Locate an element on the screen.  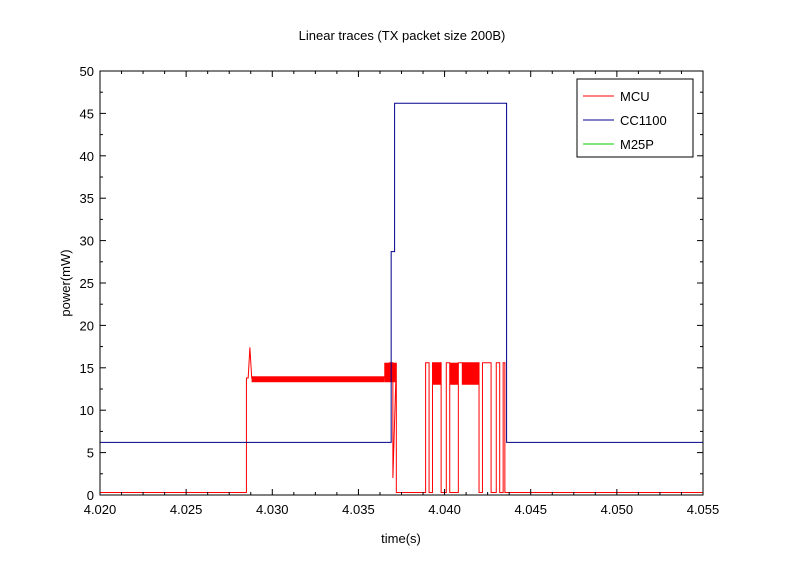
x-tick-label: 4.055 is located at coordinates (703, 509).